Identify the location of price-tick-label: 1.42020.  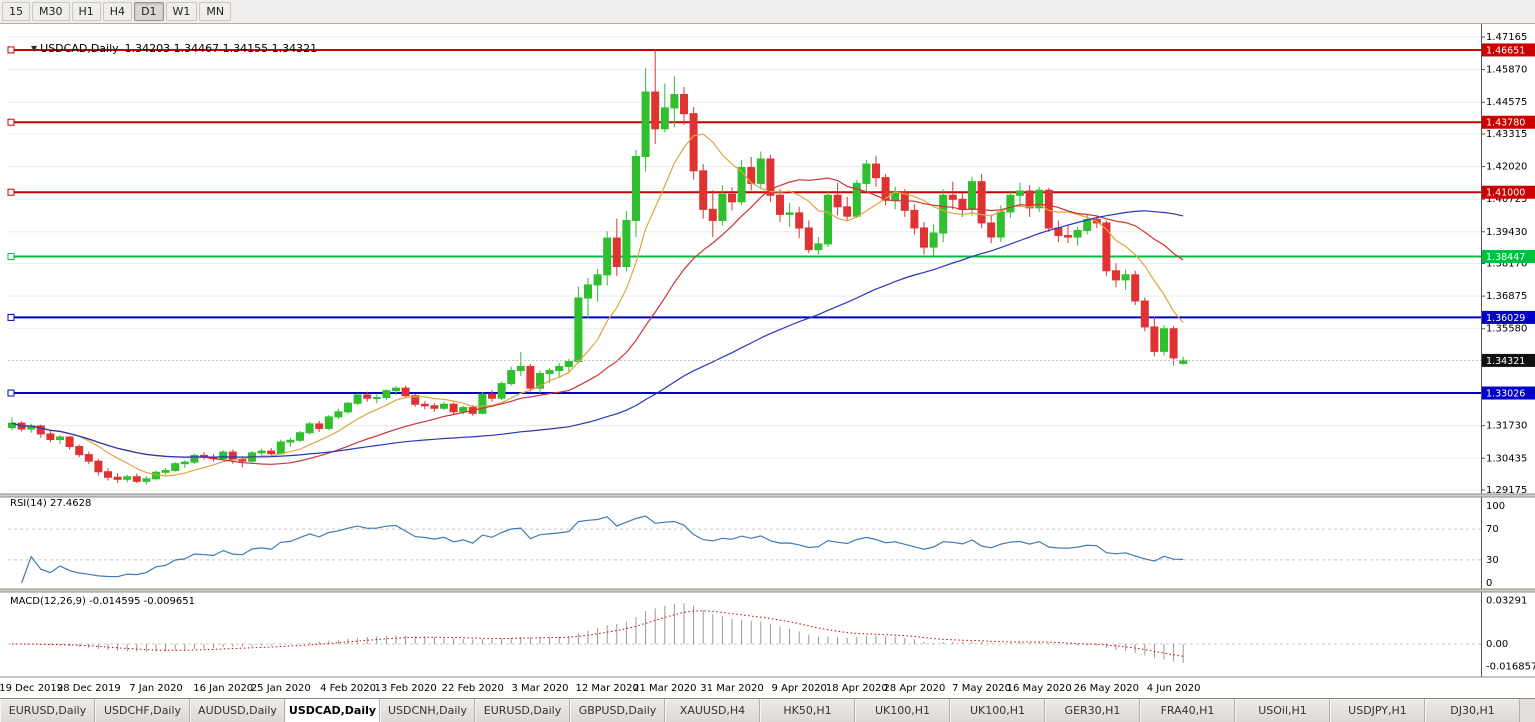
(1506, 167).